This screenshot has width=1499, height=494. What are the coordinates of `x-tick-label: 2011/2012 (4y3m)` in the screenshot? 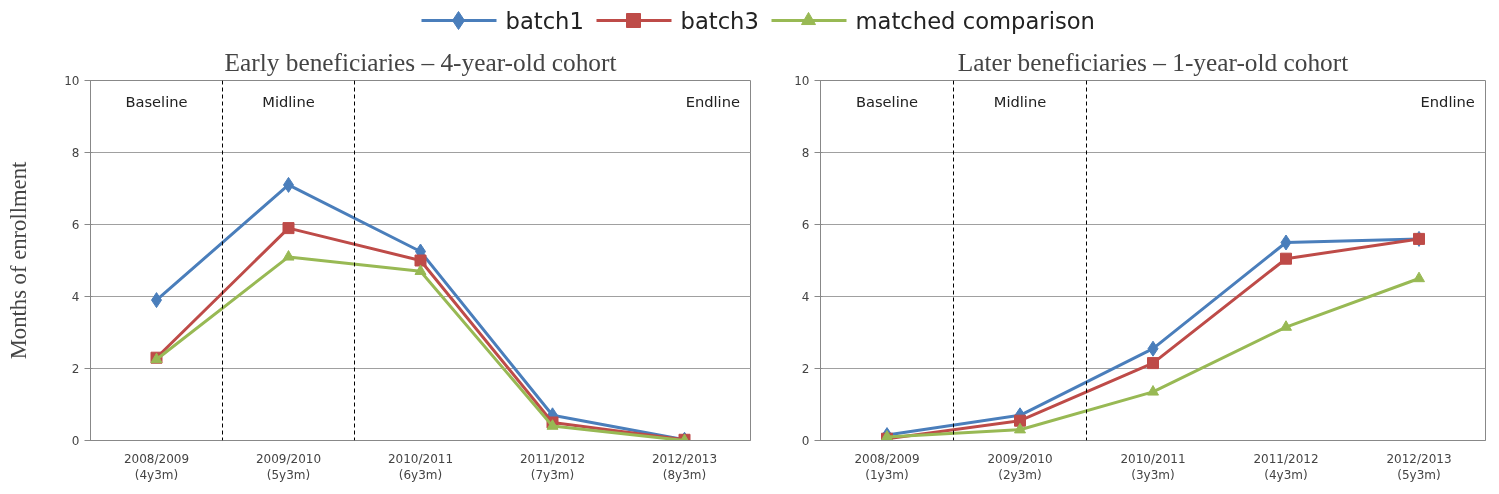 It's located at (1286, 467).